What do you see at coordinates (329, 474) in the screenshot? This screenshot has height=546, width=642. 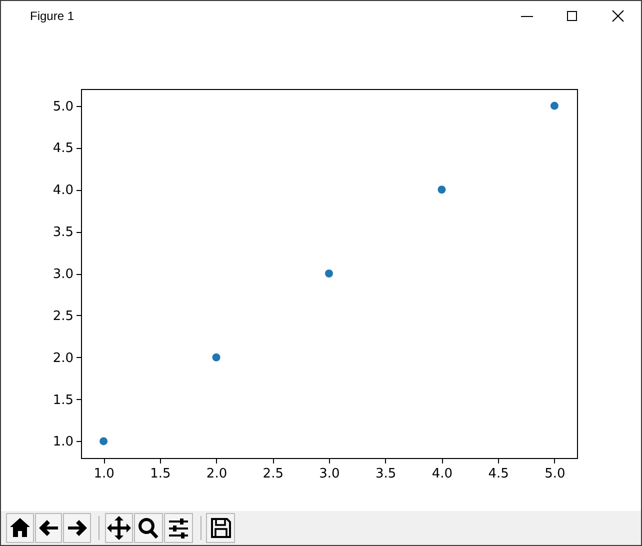 I see `x-tick-label: 3.0` at bounding box center [329, 474].